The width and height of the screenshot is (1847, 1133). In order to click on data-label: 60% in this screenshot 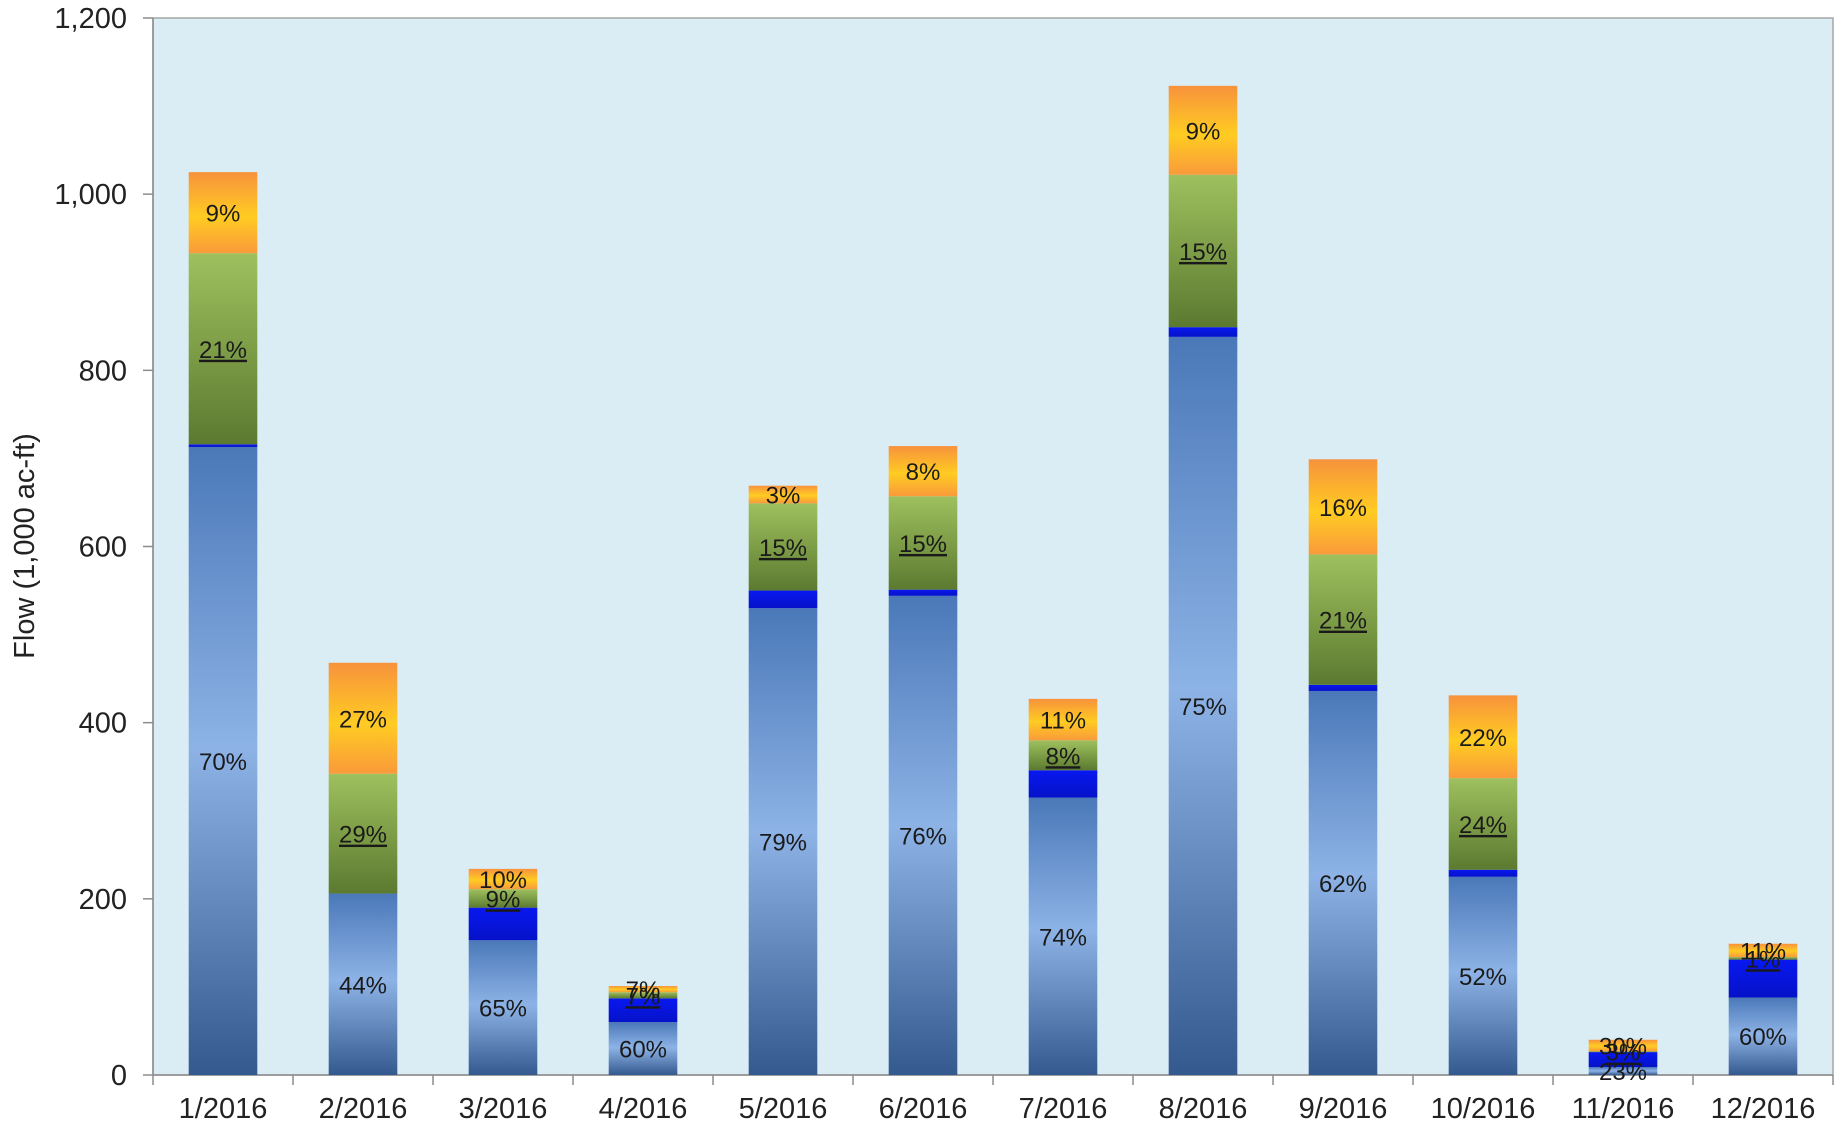, I will do `click(643, 1050)`.